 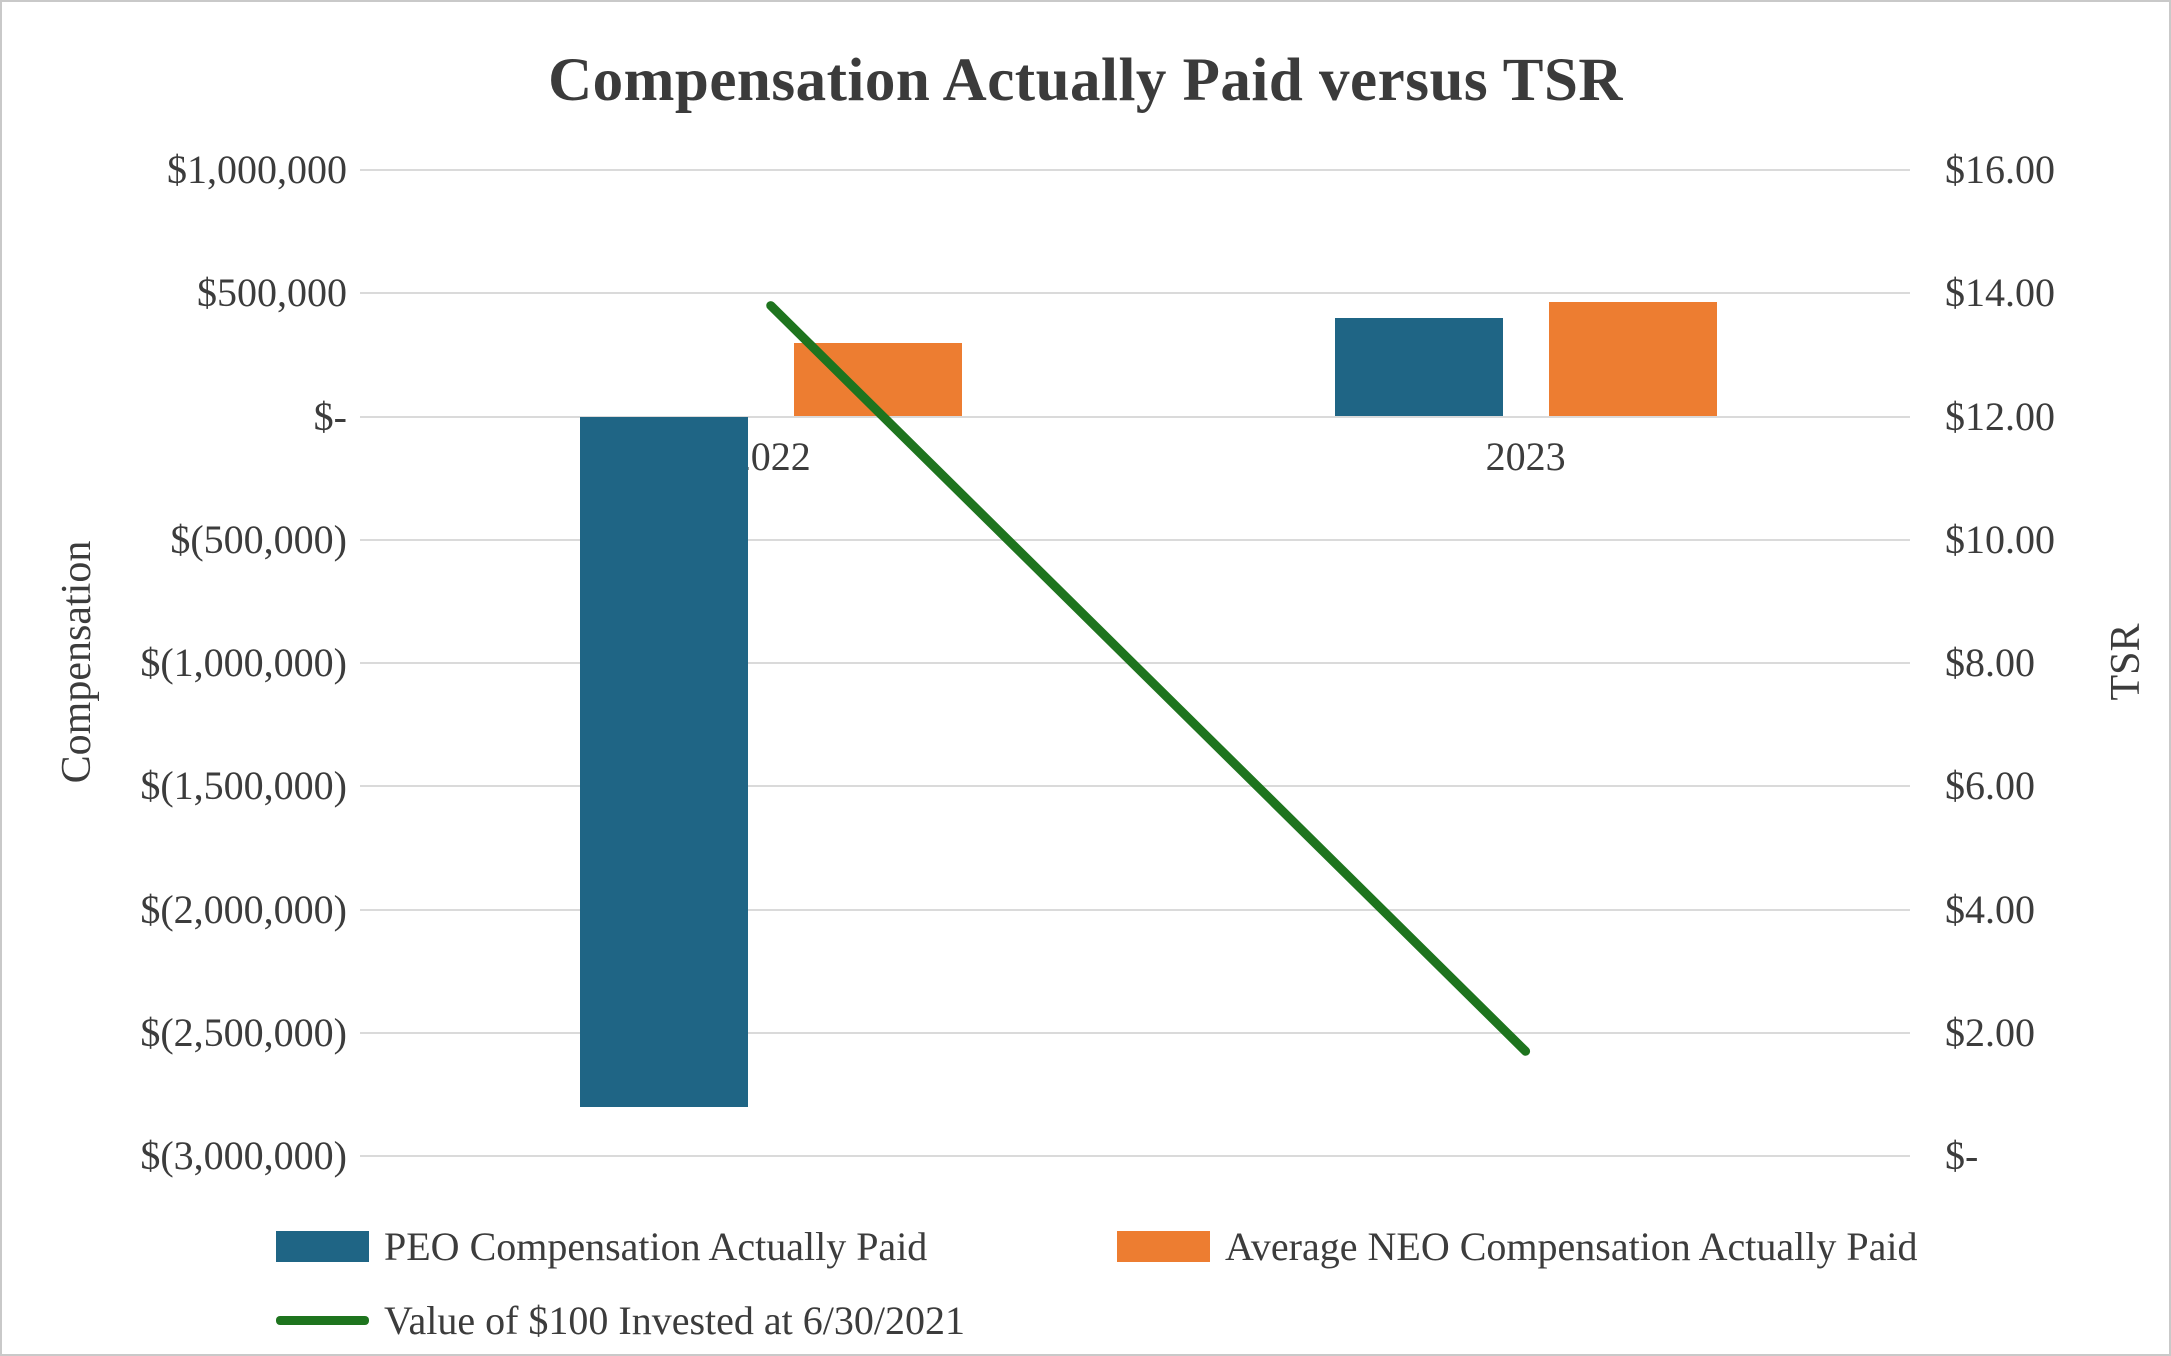 What do you see at coordinates (1571, 1246) in the screenshot?
I see `legend-label-avg-neo: Average NEO Compensation Actually Paid` at bounding box center [1571, 1246].